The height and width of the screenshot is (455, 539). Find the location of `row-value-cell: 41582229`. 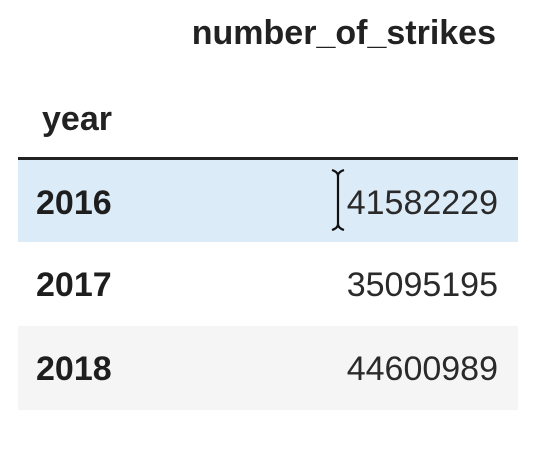

row-value-cell: 41582229 is located at coordinates (422, 203).